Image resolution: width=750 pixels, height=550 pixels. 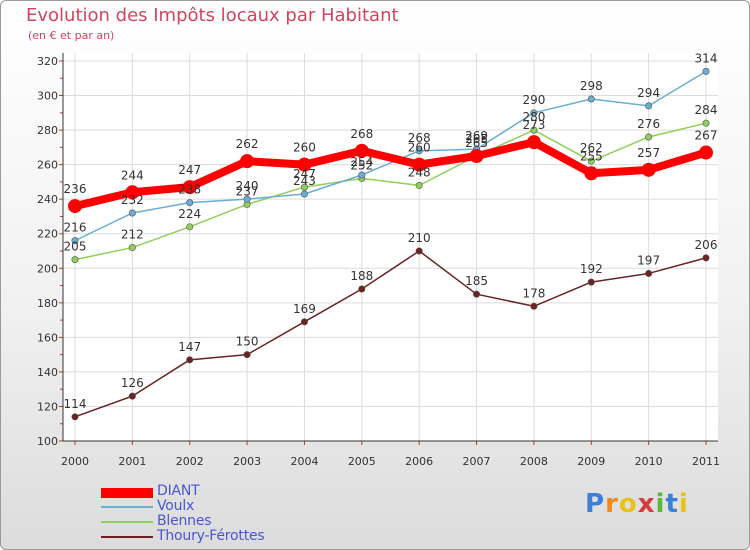 I want to click on data-label-thoury-ferottes: 150, so click(x=247, y=342).